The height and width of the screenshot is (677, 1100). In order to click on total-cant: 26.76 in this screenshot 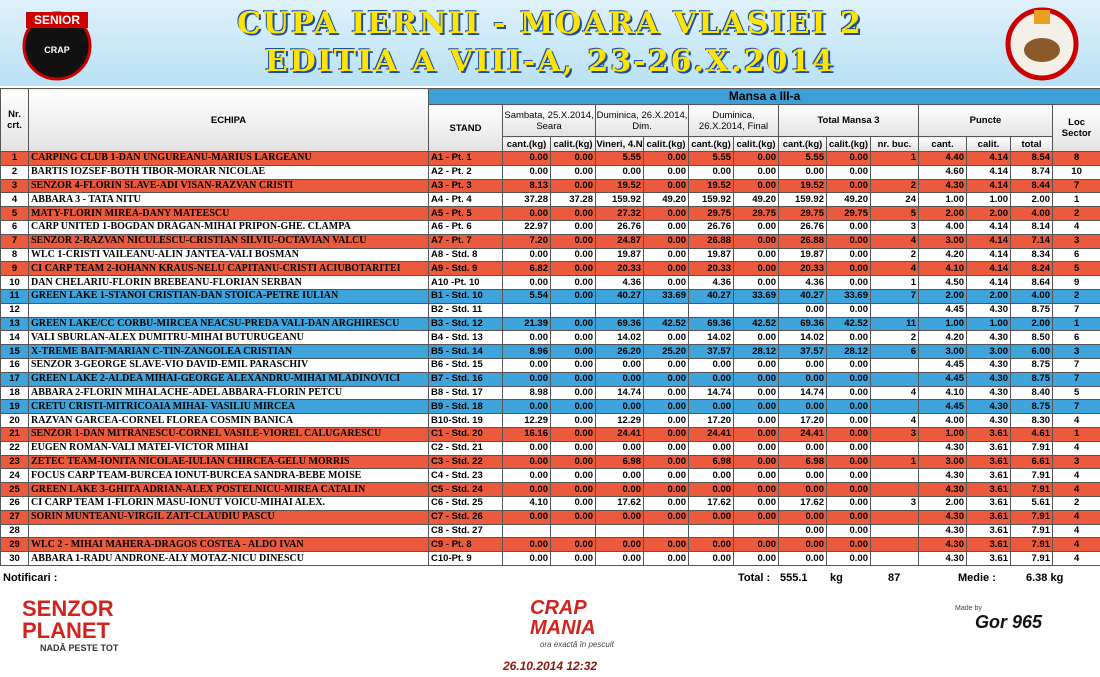, I will do `click(802, 227)`.